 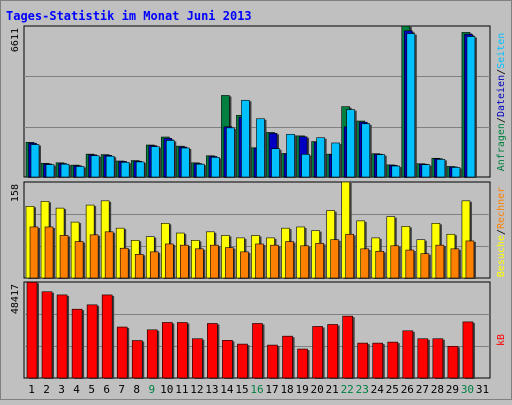 I want to click on day-label: 25, so click(x=392, y=389).